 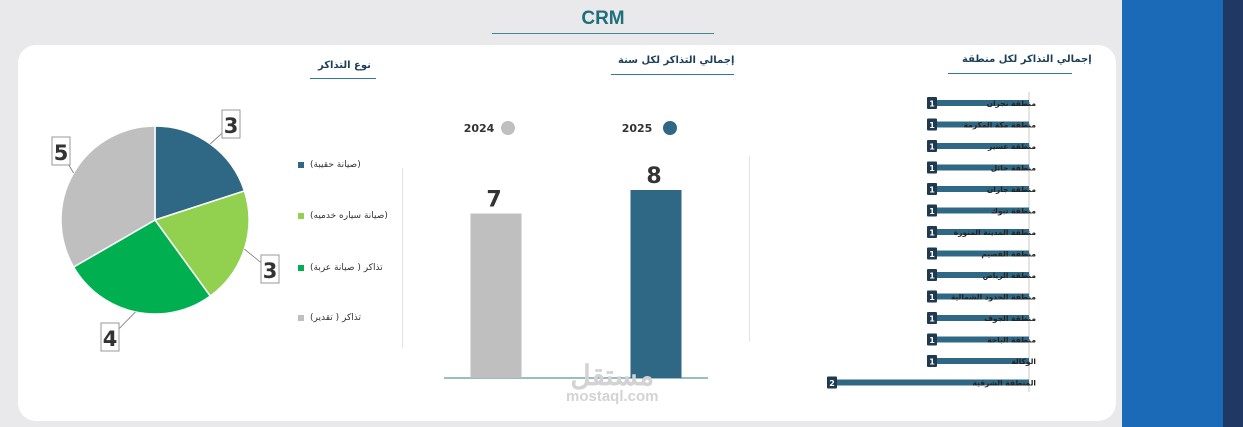 What do you see at coordinates (1233, 213) in the screenshot?
I see `right-navy-strip` at bounding box center [1233, 213].